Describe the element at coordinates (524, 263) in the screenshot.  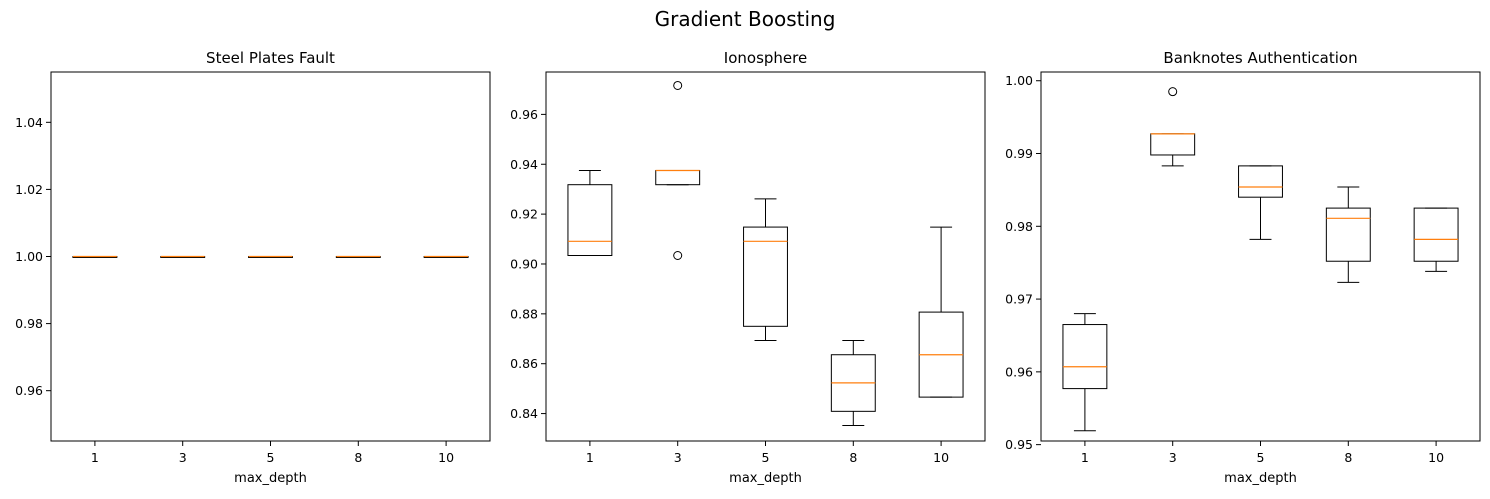
I see `y-tick-label: 0.90` at that location.